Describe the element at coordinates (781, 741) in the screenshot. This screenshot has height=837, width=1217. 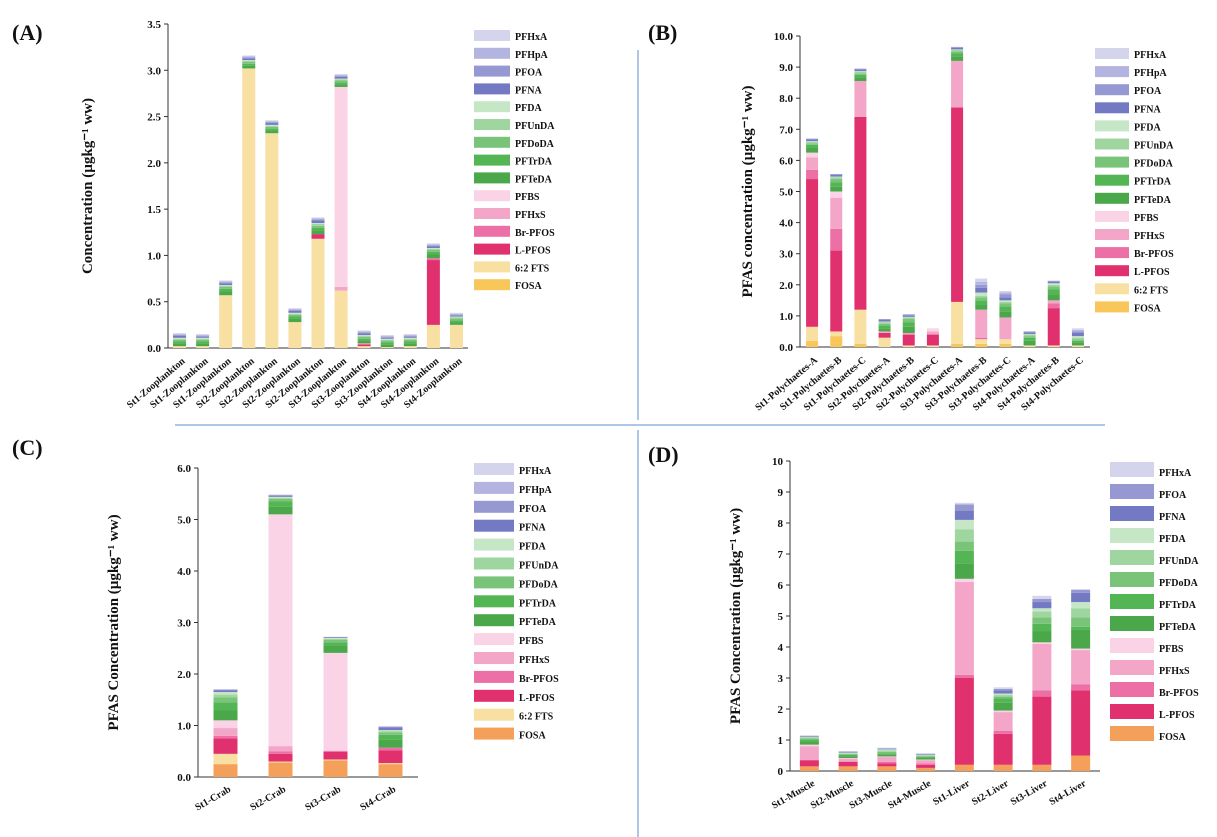
I see `y-tick-label: 1` at that location.